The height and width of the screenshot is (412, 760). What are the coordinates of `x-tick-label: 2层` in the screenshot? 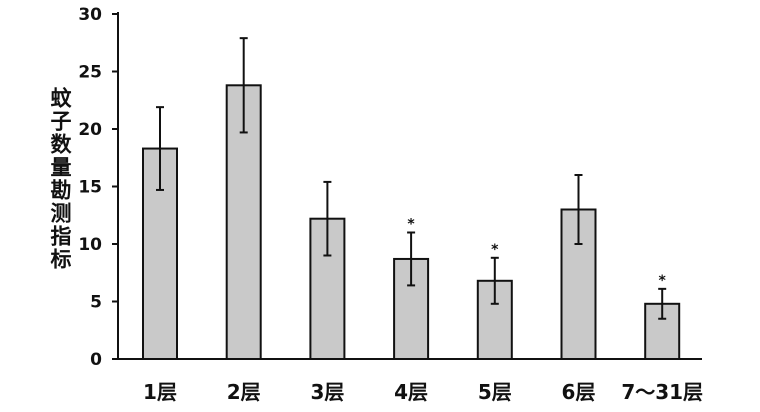 It's located at (244, 392).